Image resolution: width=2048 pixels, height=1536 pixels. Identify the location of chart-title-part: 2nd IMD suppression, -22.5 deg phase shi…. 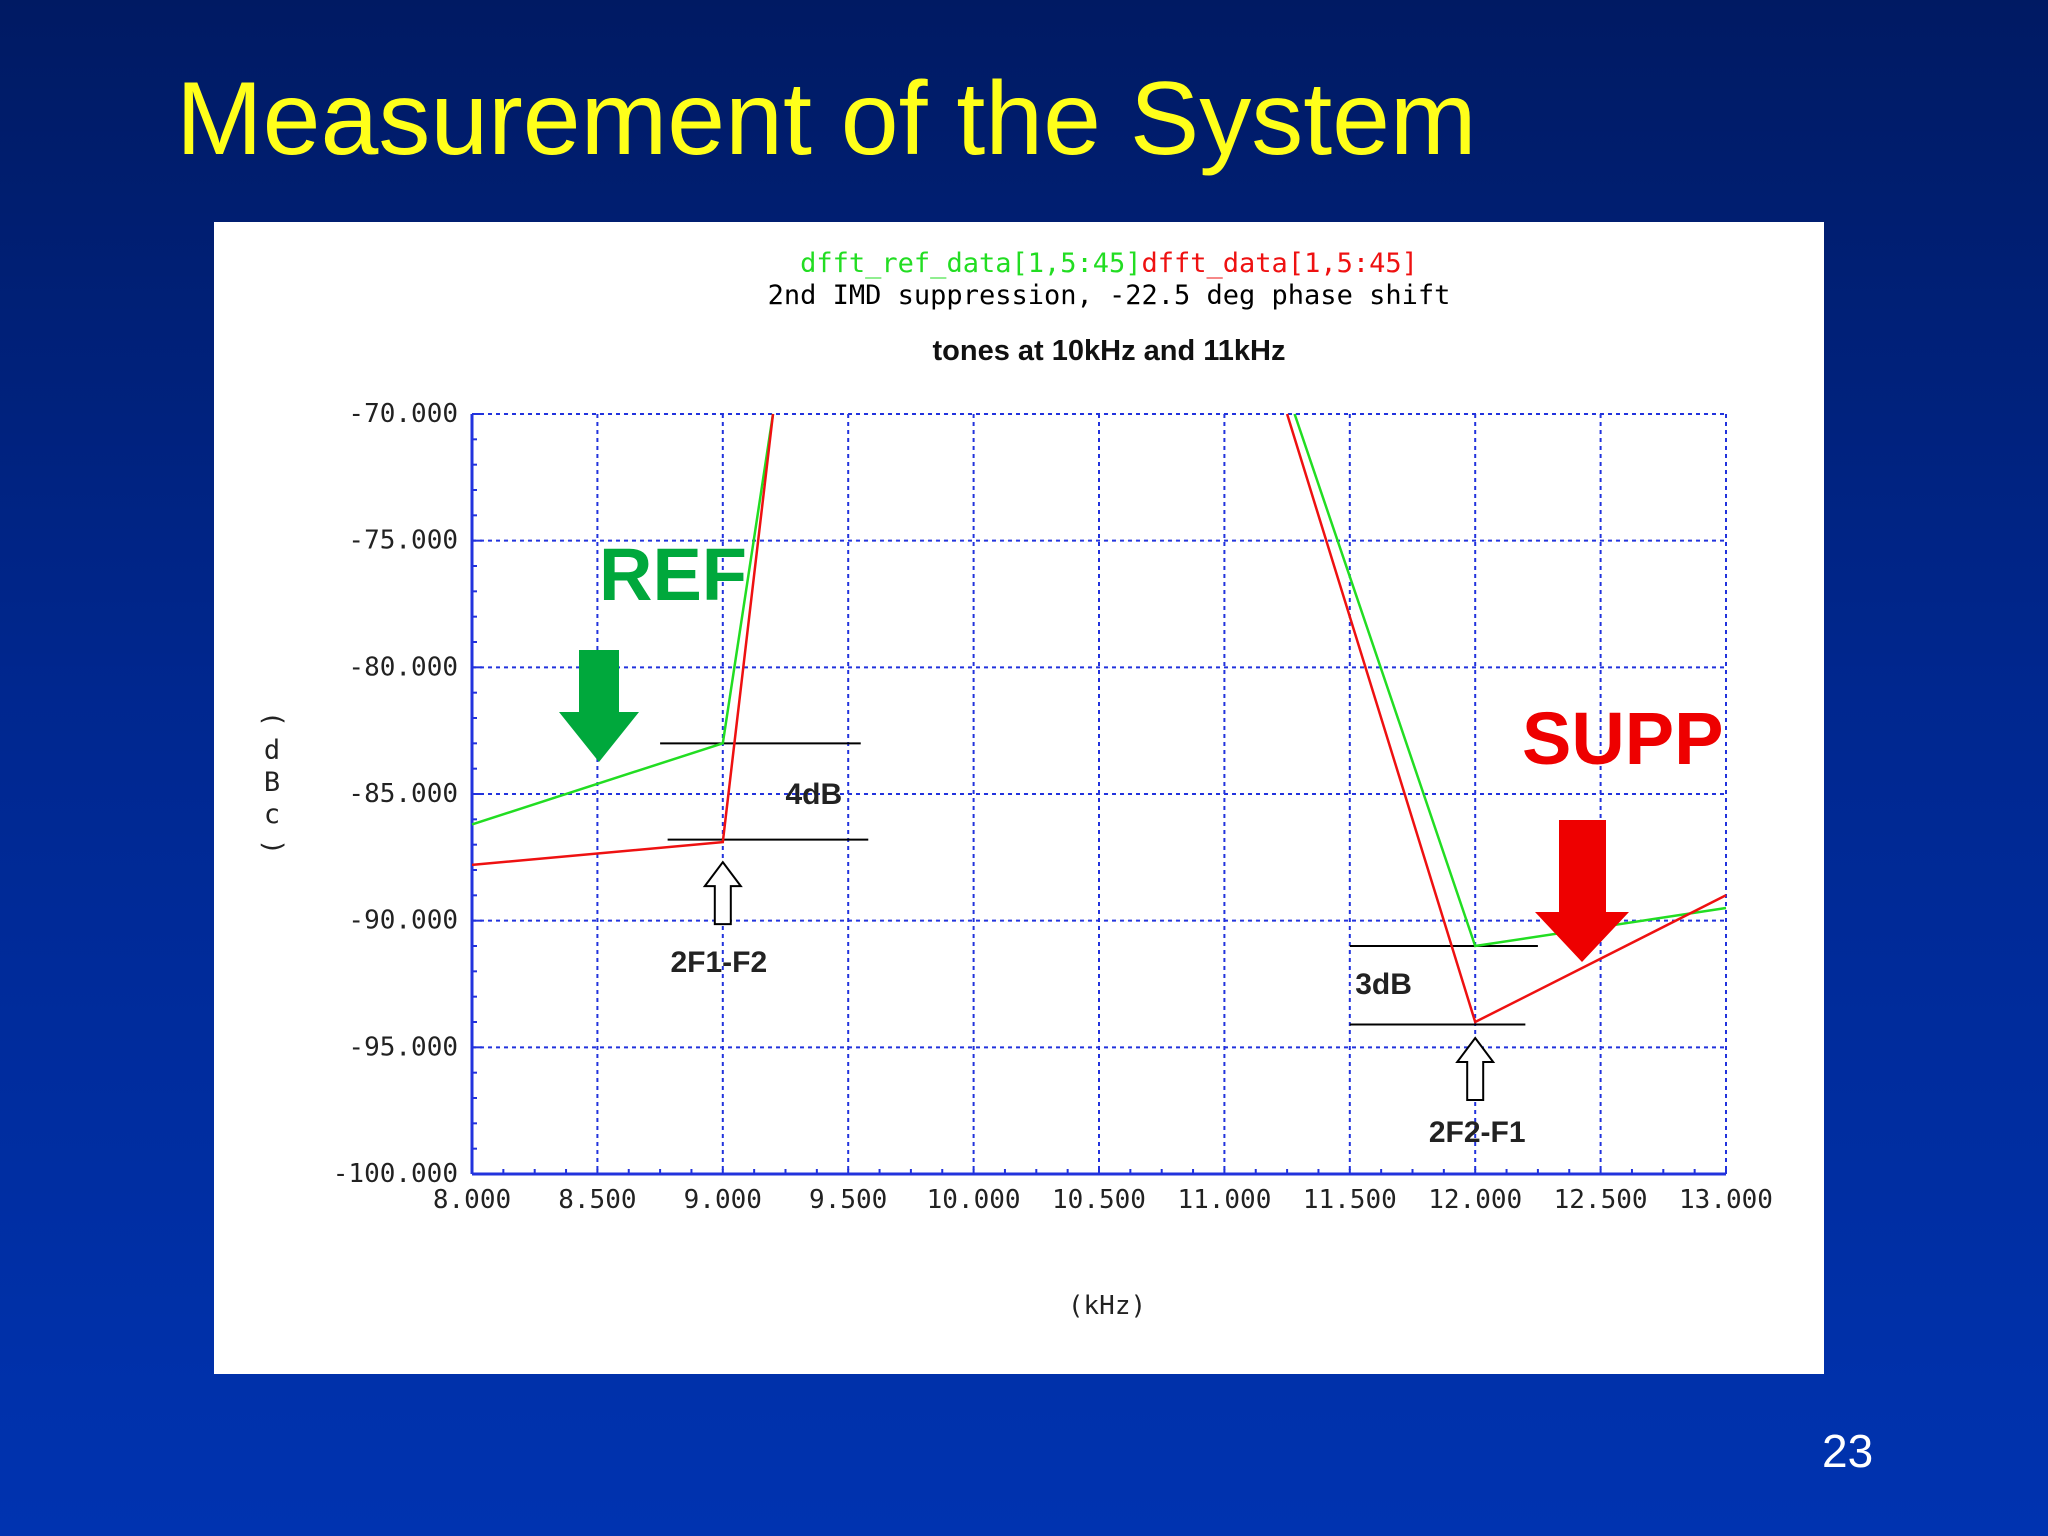
(1109, 295).